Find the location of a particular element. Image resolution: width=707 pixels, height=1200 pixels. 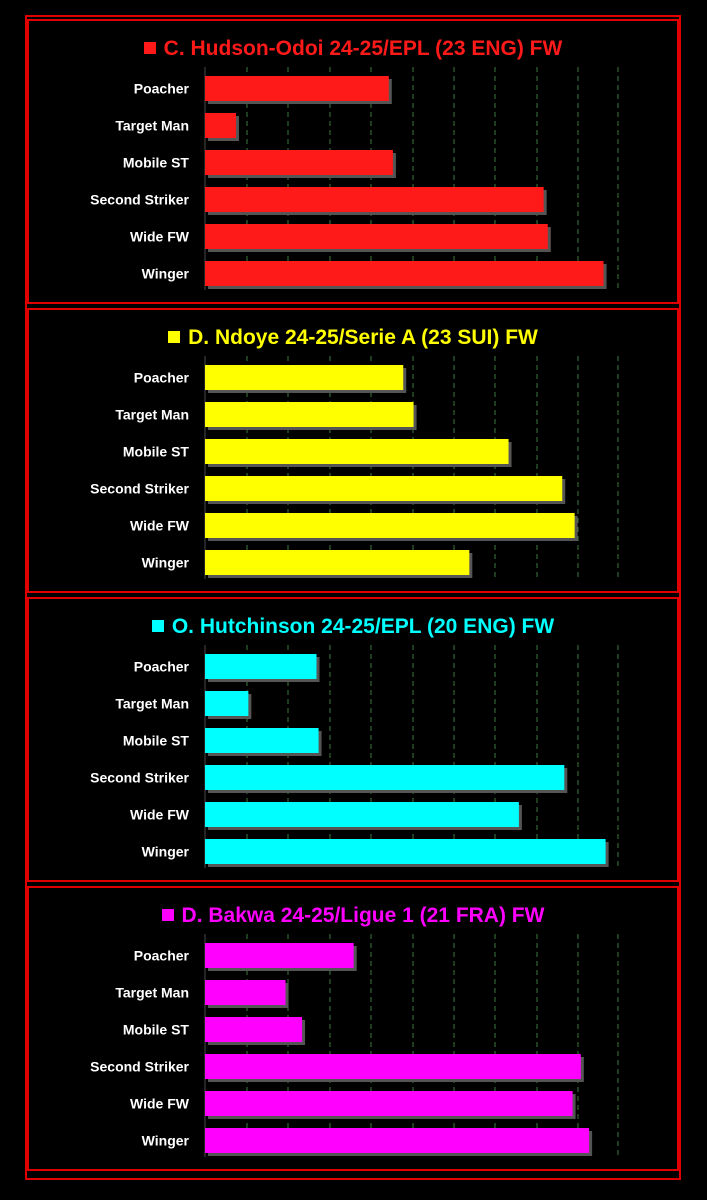

chart-title: D. Bakwa 24-25/Ligue 1 (21 FRA) FW is located at coordinates (353, 916).